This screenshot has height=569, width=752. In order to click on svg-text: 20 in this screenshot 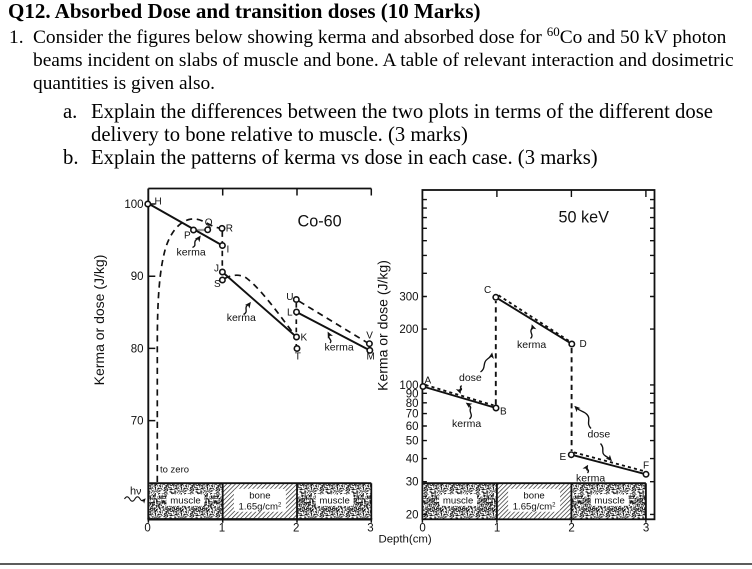, I will do `click(412, 515)`.